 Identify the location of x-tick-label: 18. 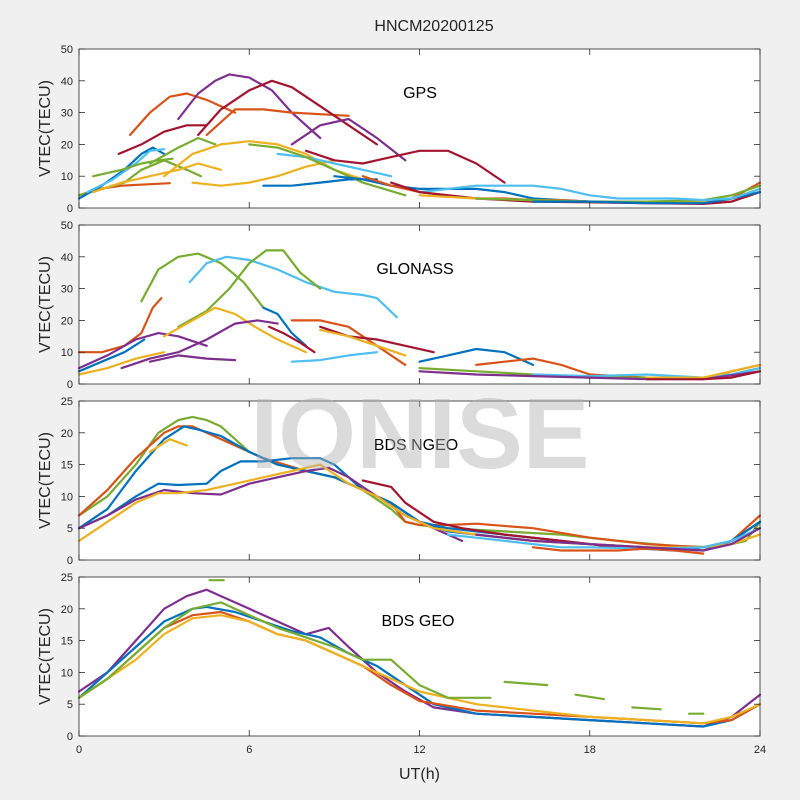
(590, 750).